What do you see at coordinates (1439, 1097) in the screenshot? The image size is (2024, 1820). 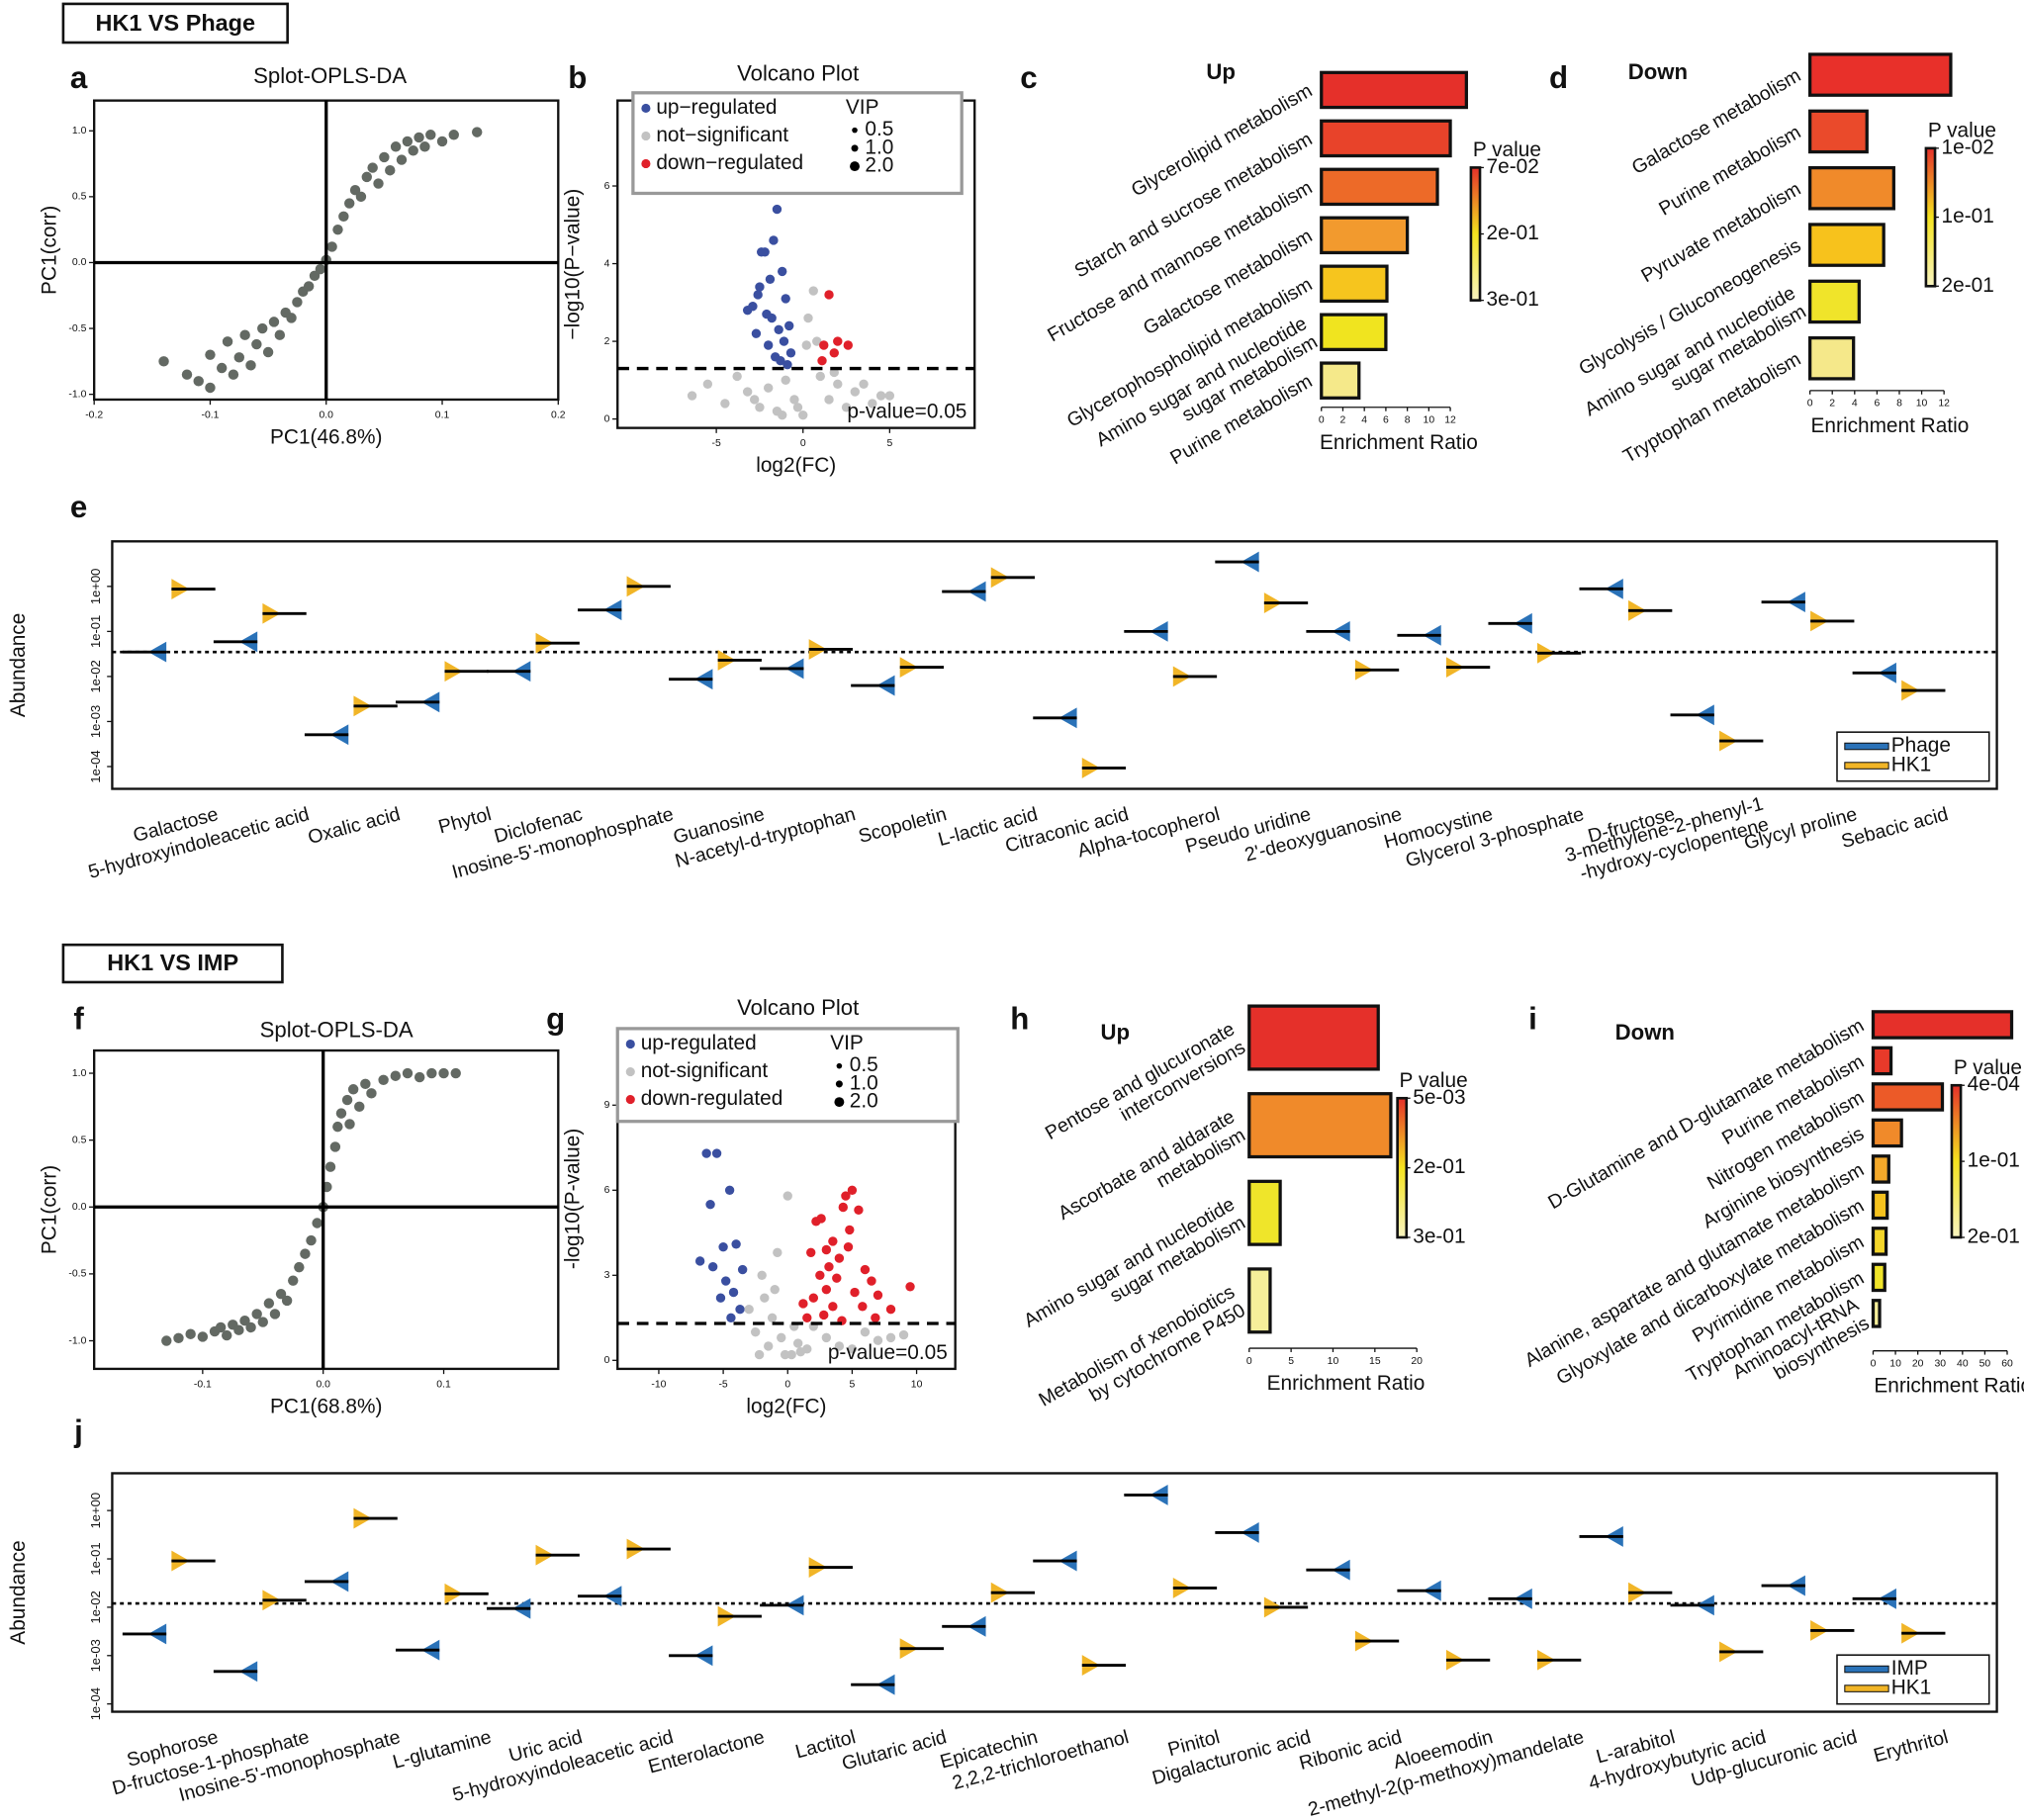 I see `colorbar-label: 5e-03` at bounding box center [1439, 1097].